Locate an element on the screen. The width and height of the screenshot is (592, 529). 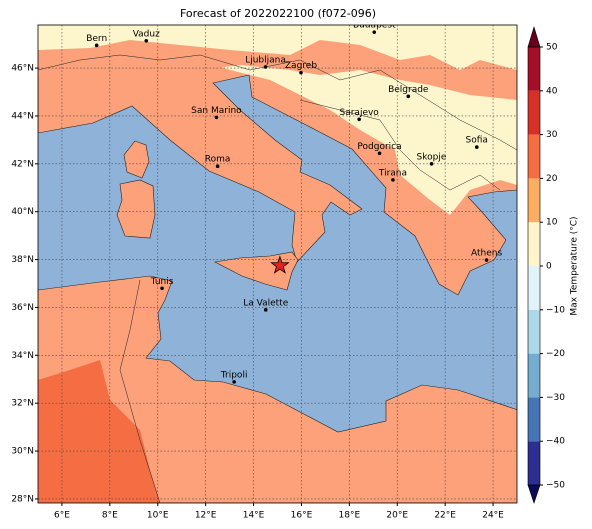
colorbar-tick-label: −30 is located at coordinates (555, 398).